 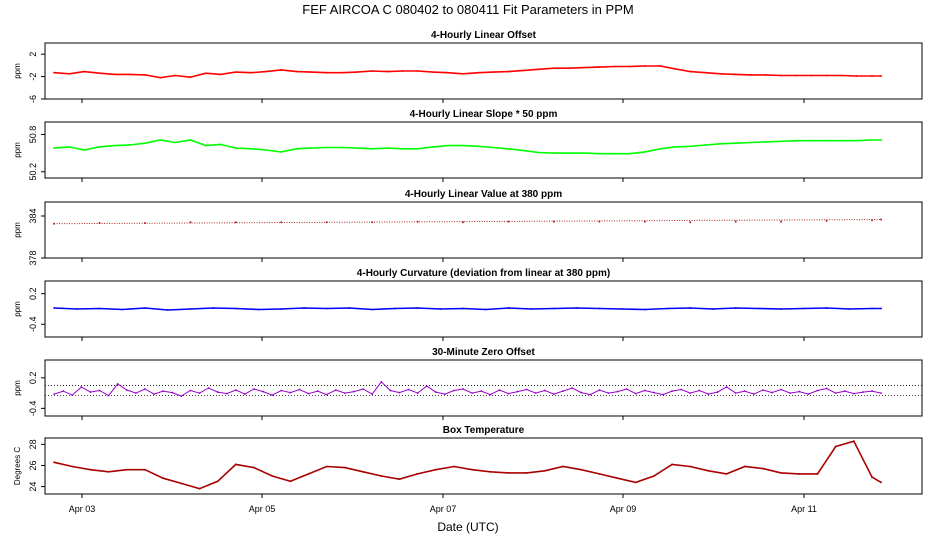 What do you see at coordinates (33, 99) in the screenshot?
I see `y-tick-label: -6` at bounding box center [33, 99].